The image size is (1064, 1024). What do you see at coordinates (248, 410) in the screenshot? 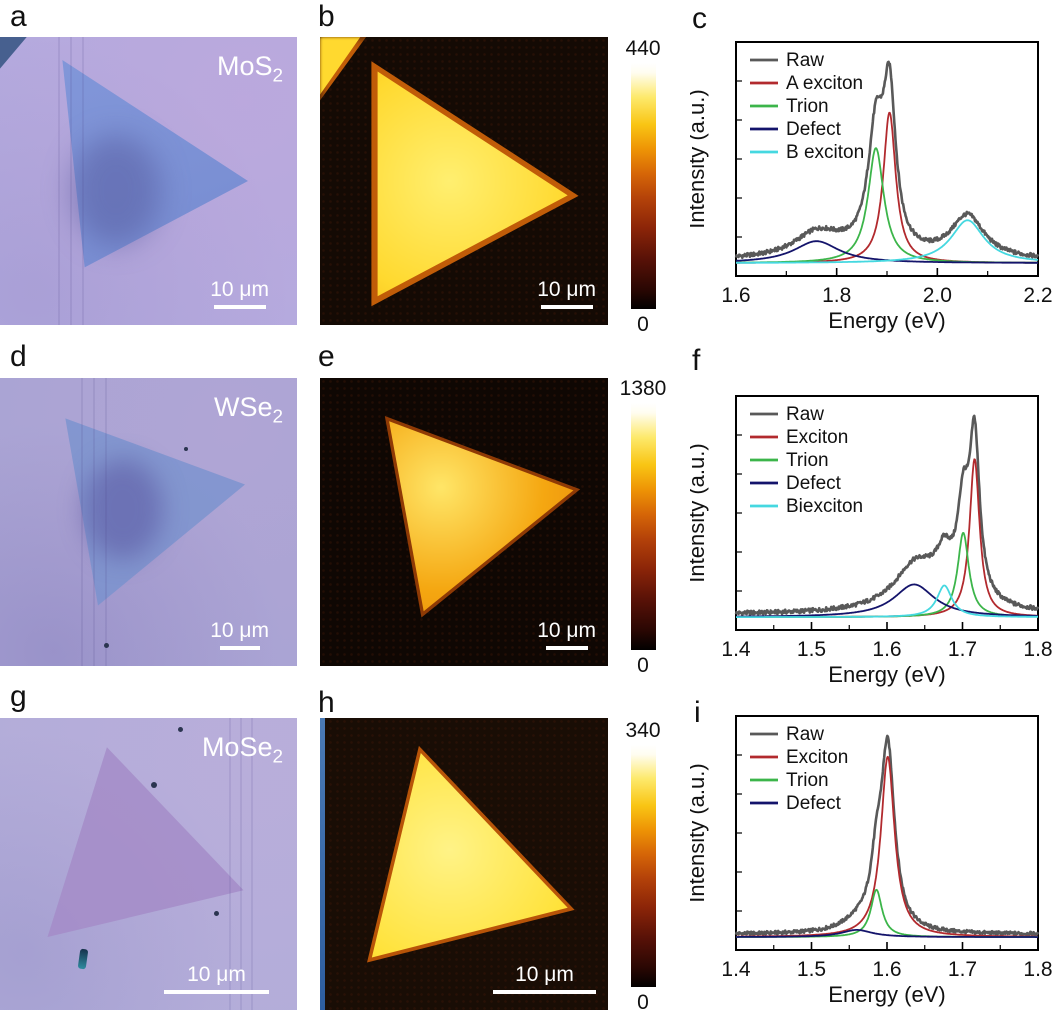
I see `material-label-wse2: WSe2` at bounding box center [248, 410].